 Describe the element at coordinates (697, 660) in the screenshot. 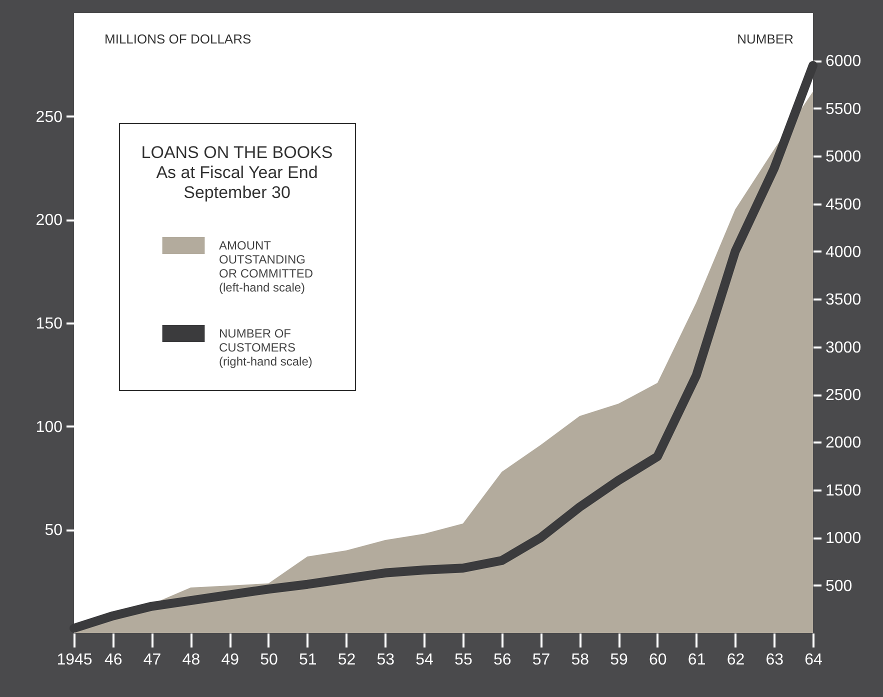

I see `x-tick-label: 61` at that location.